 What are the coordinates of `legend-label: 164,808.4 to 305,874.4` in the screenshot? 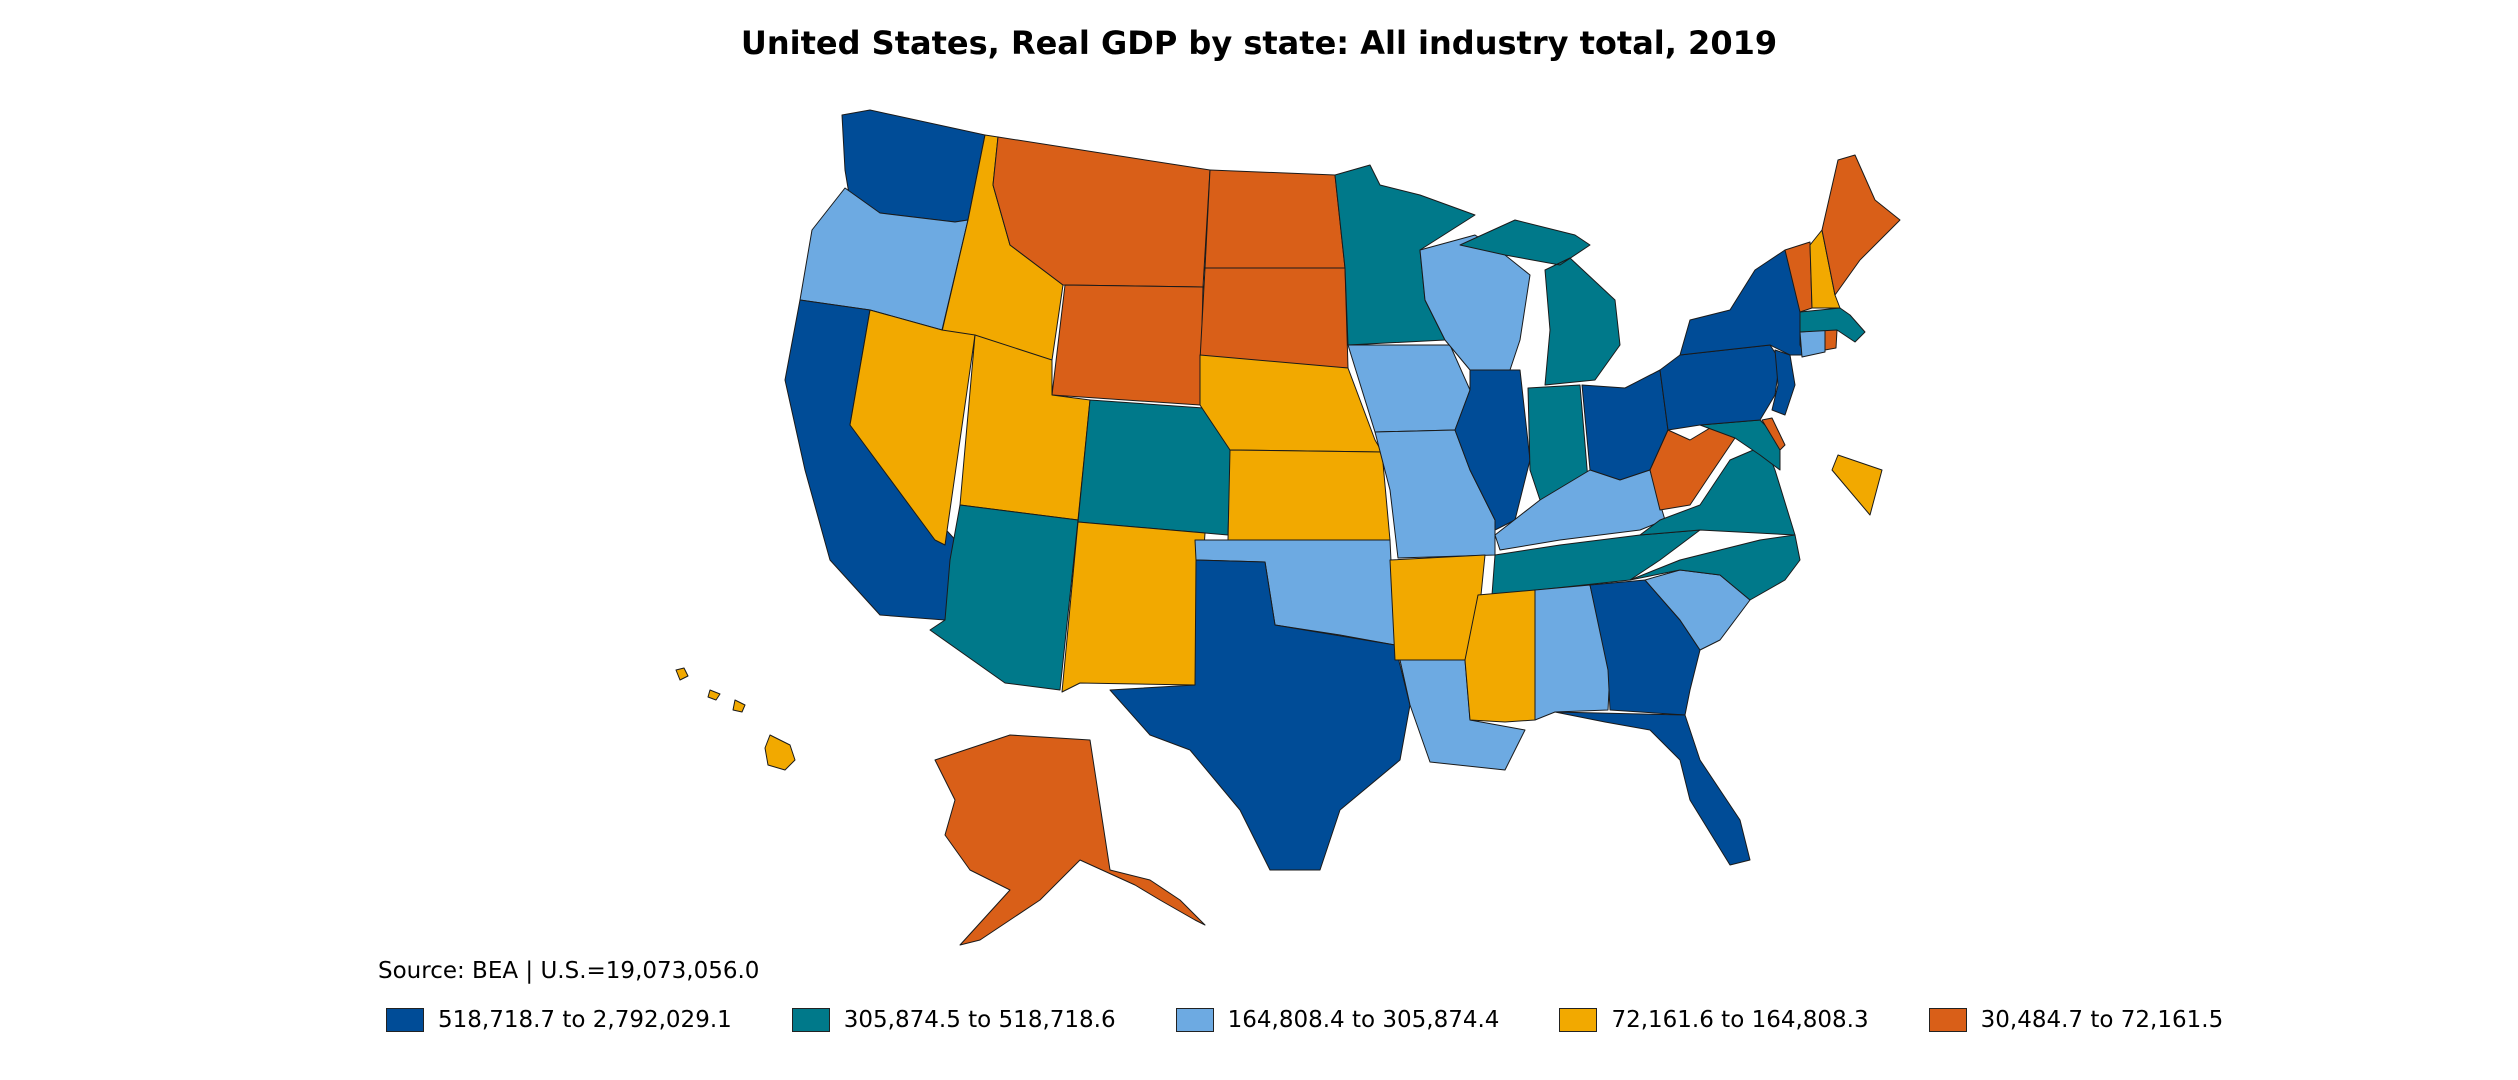 It's located at (1363, 1020).